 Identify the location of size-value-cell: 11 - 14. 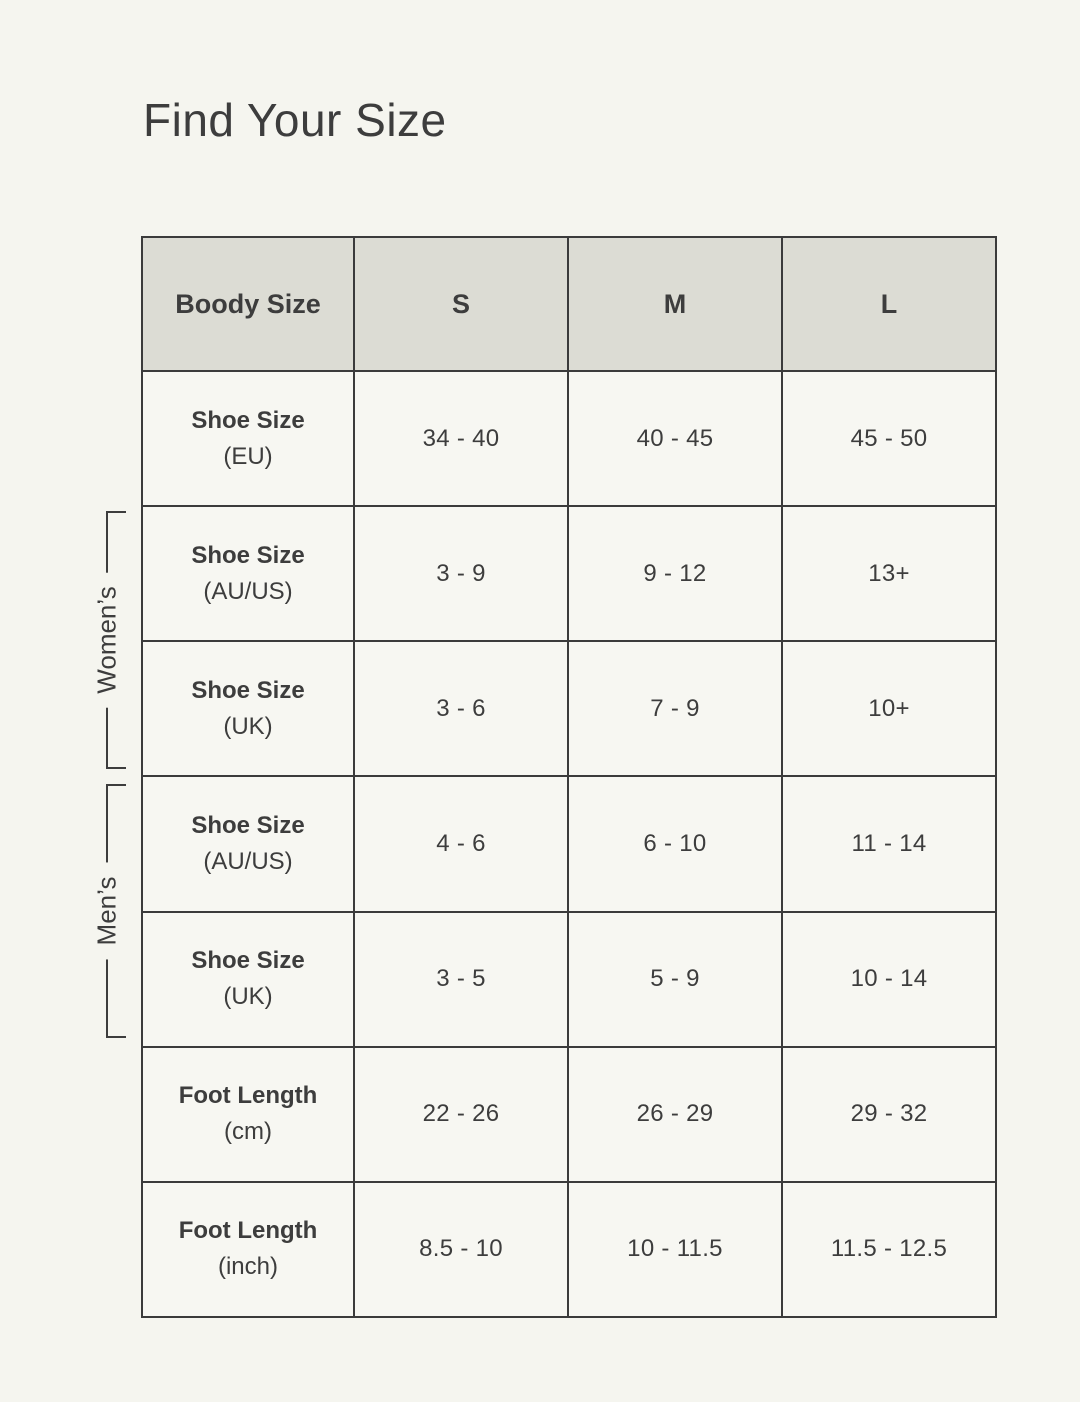
(889, 844).